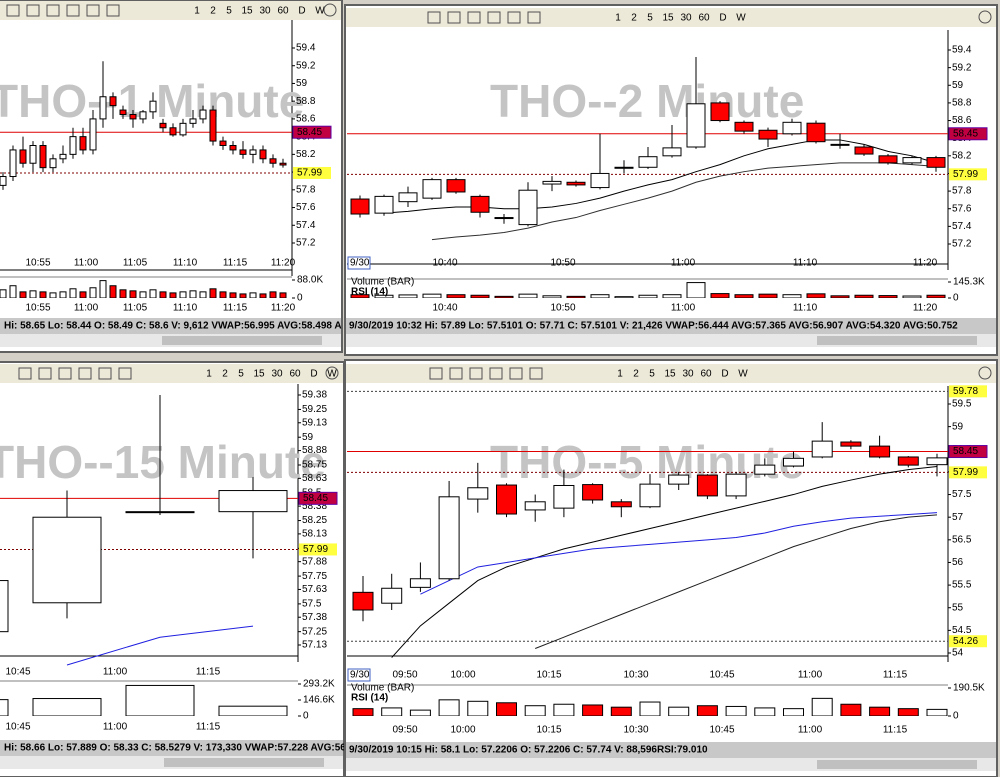 The width and height of the screenshot is (1000, 777). What do you see at coordinates (309, 132) in the screenshot?
I see `price-marker-label: 58.45` at bounding box center [309, 132].